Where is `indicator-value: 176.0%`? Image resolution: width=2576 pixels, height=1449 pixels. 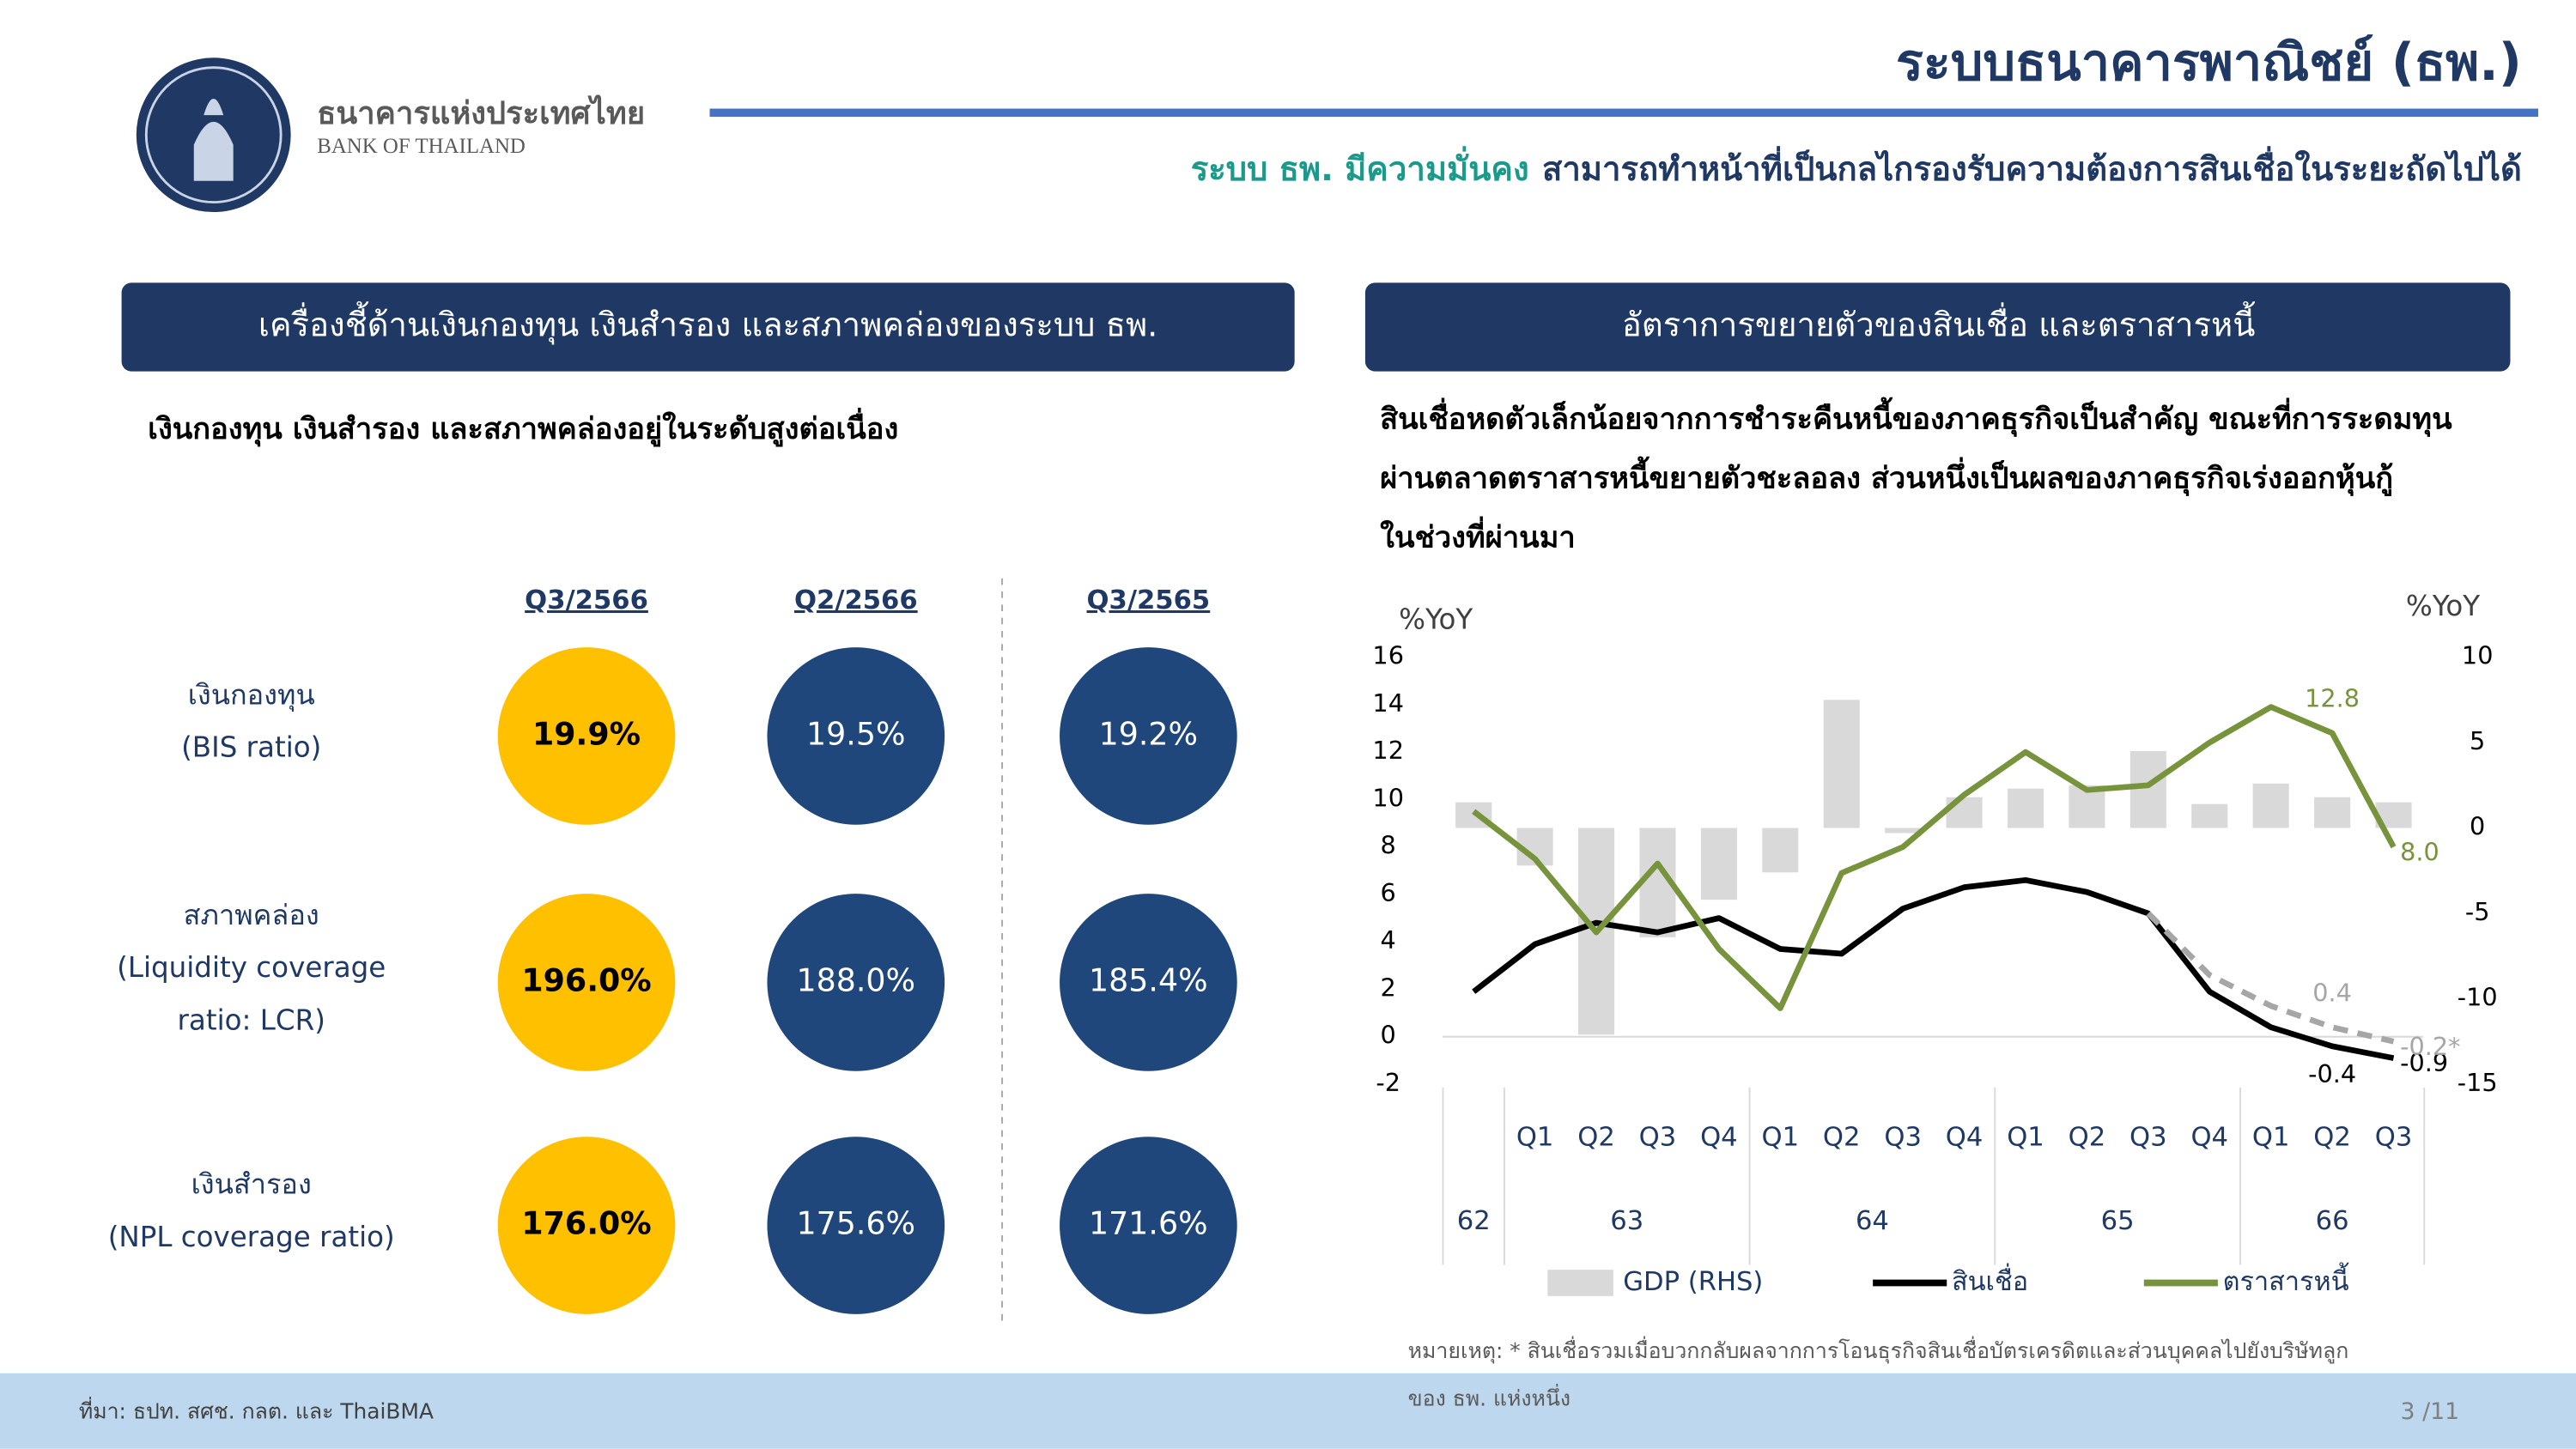
indicator-value: 176.0% is located at coordinates (586, 1223).